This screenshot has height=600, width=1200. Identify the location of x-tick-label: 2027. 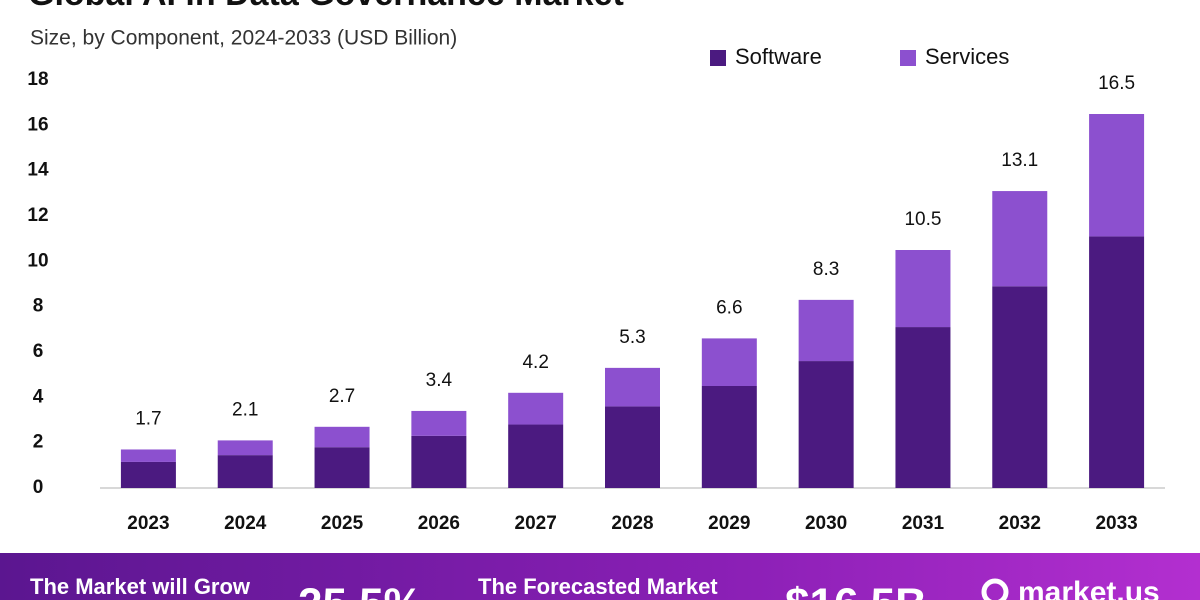
(536, 523).